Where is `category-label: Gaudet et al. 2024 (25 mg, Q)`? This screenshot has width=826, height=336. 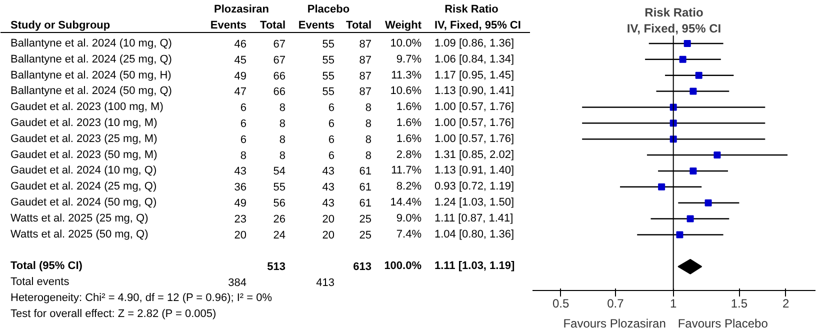
category-label: Gaudet et al. 2024 (25 mg, Q) is located at coordinates (83, 186).